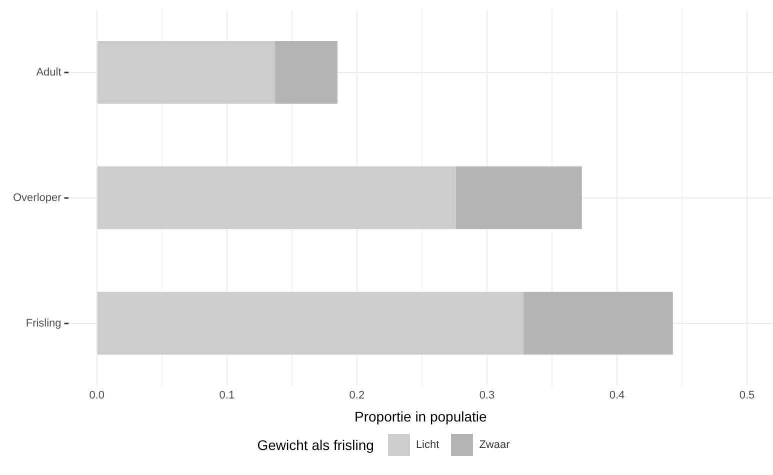 The height and width of the screenshot is (475, 773). I want to click on y-tick-label: Frisling, so click(44, 323).